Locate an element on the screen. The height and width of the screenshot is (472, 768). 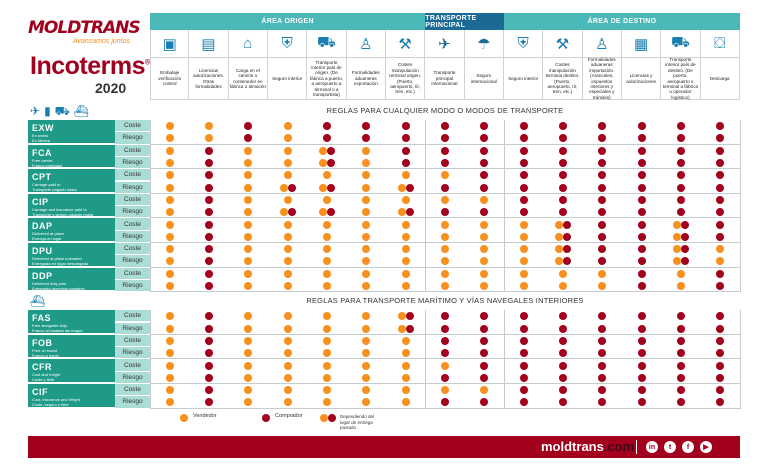
column-divider is located at coordinates (426, 359).